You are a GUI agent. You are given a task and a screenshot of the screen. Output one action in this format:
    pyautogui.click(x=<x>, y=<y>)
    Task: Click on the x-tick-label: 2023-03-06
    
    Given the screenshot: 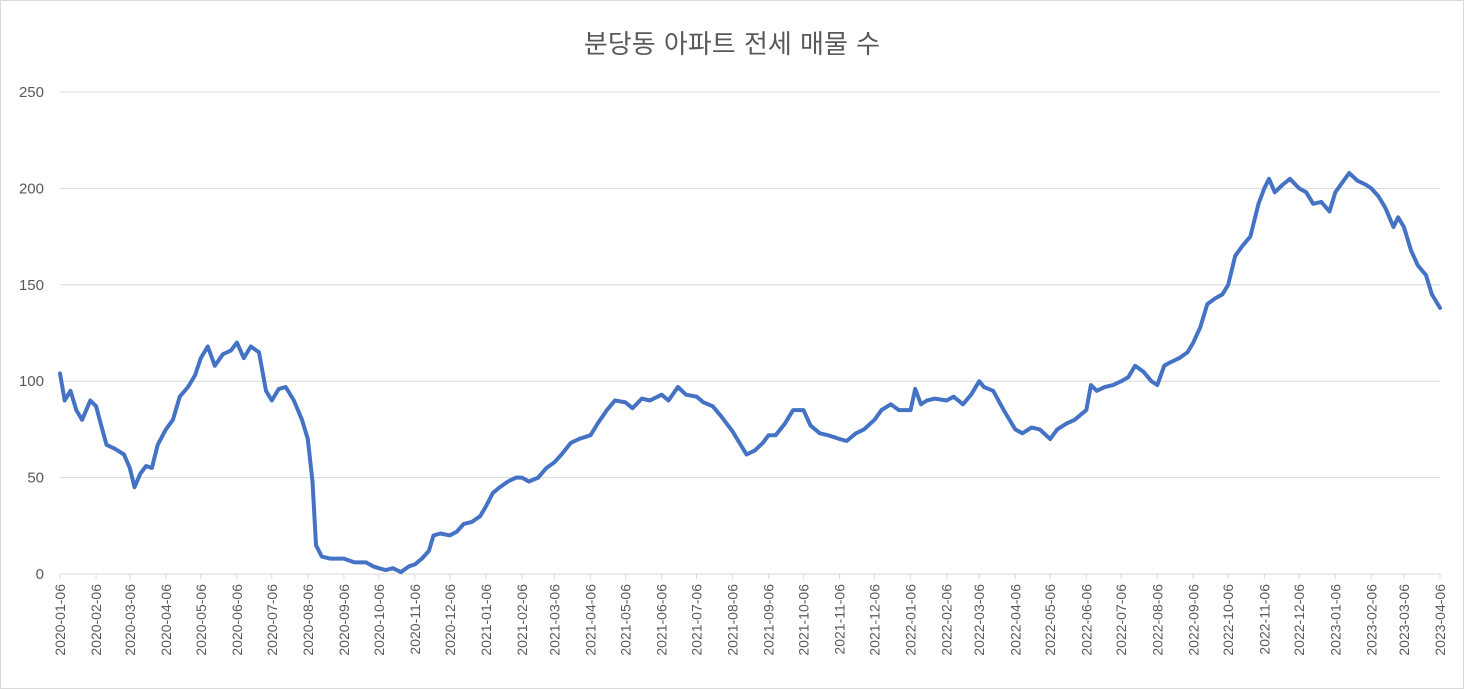 What is the action you would take?
    pyautogui.click(x=1404, y=620)
    